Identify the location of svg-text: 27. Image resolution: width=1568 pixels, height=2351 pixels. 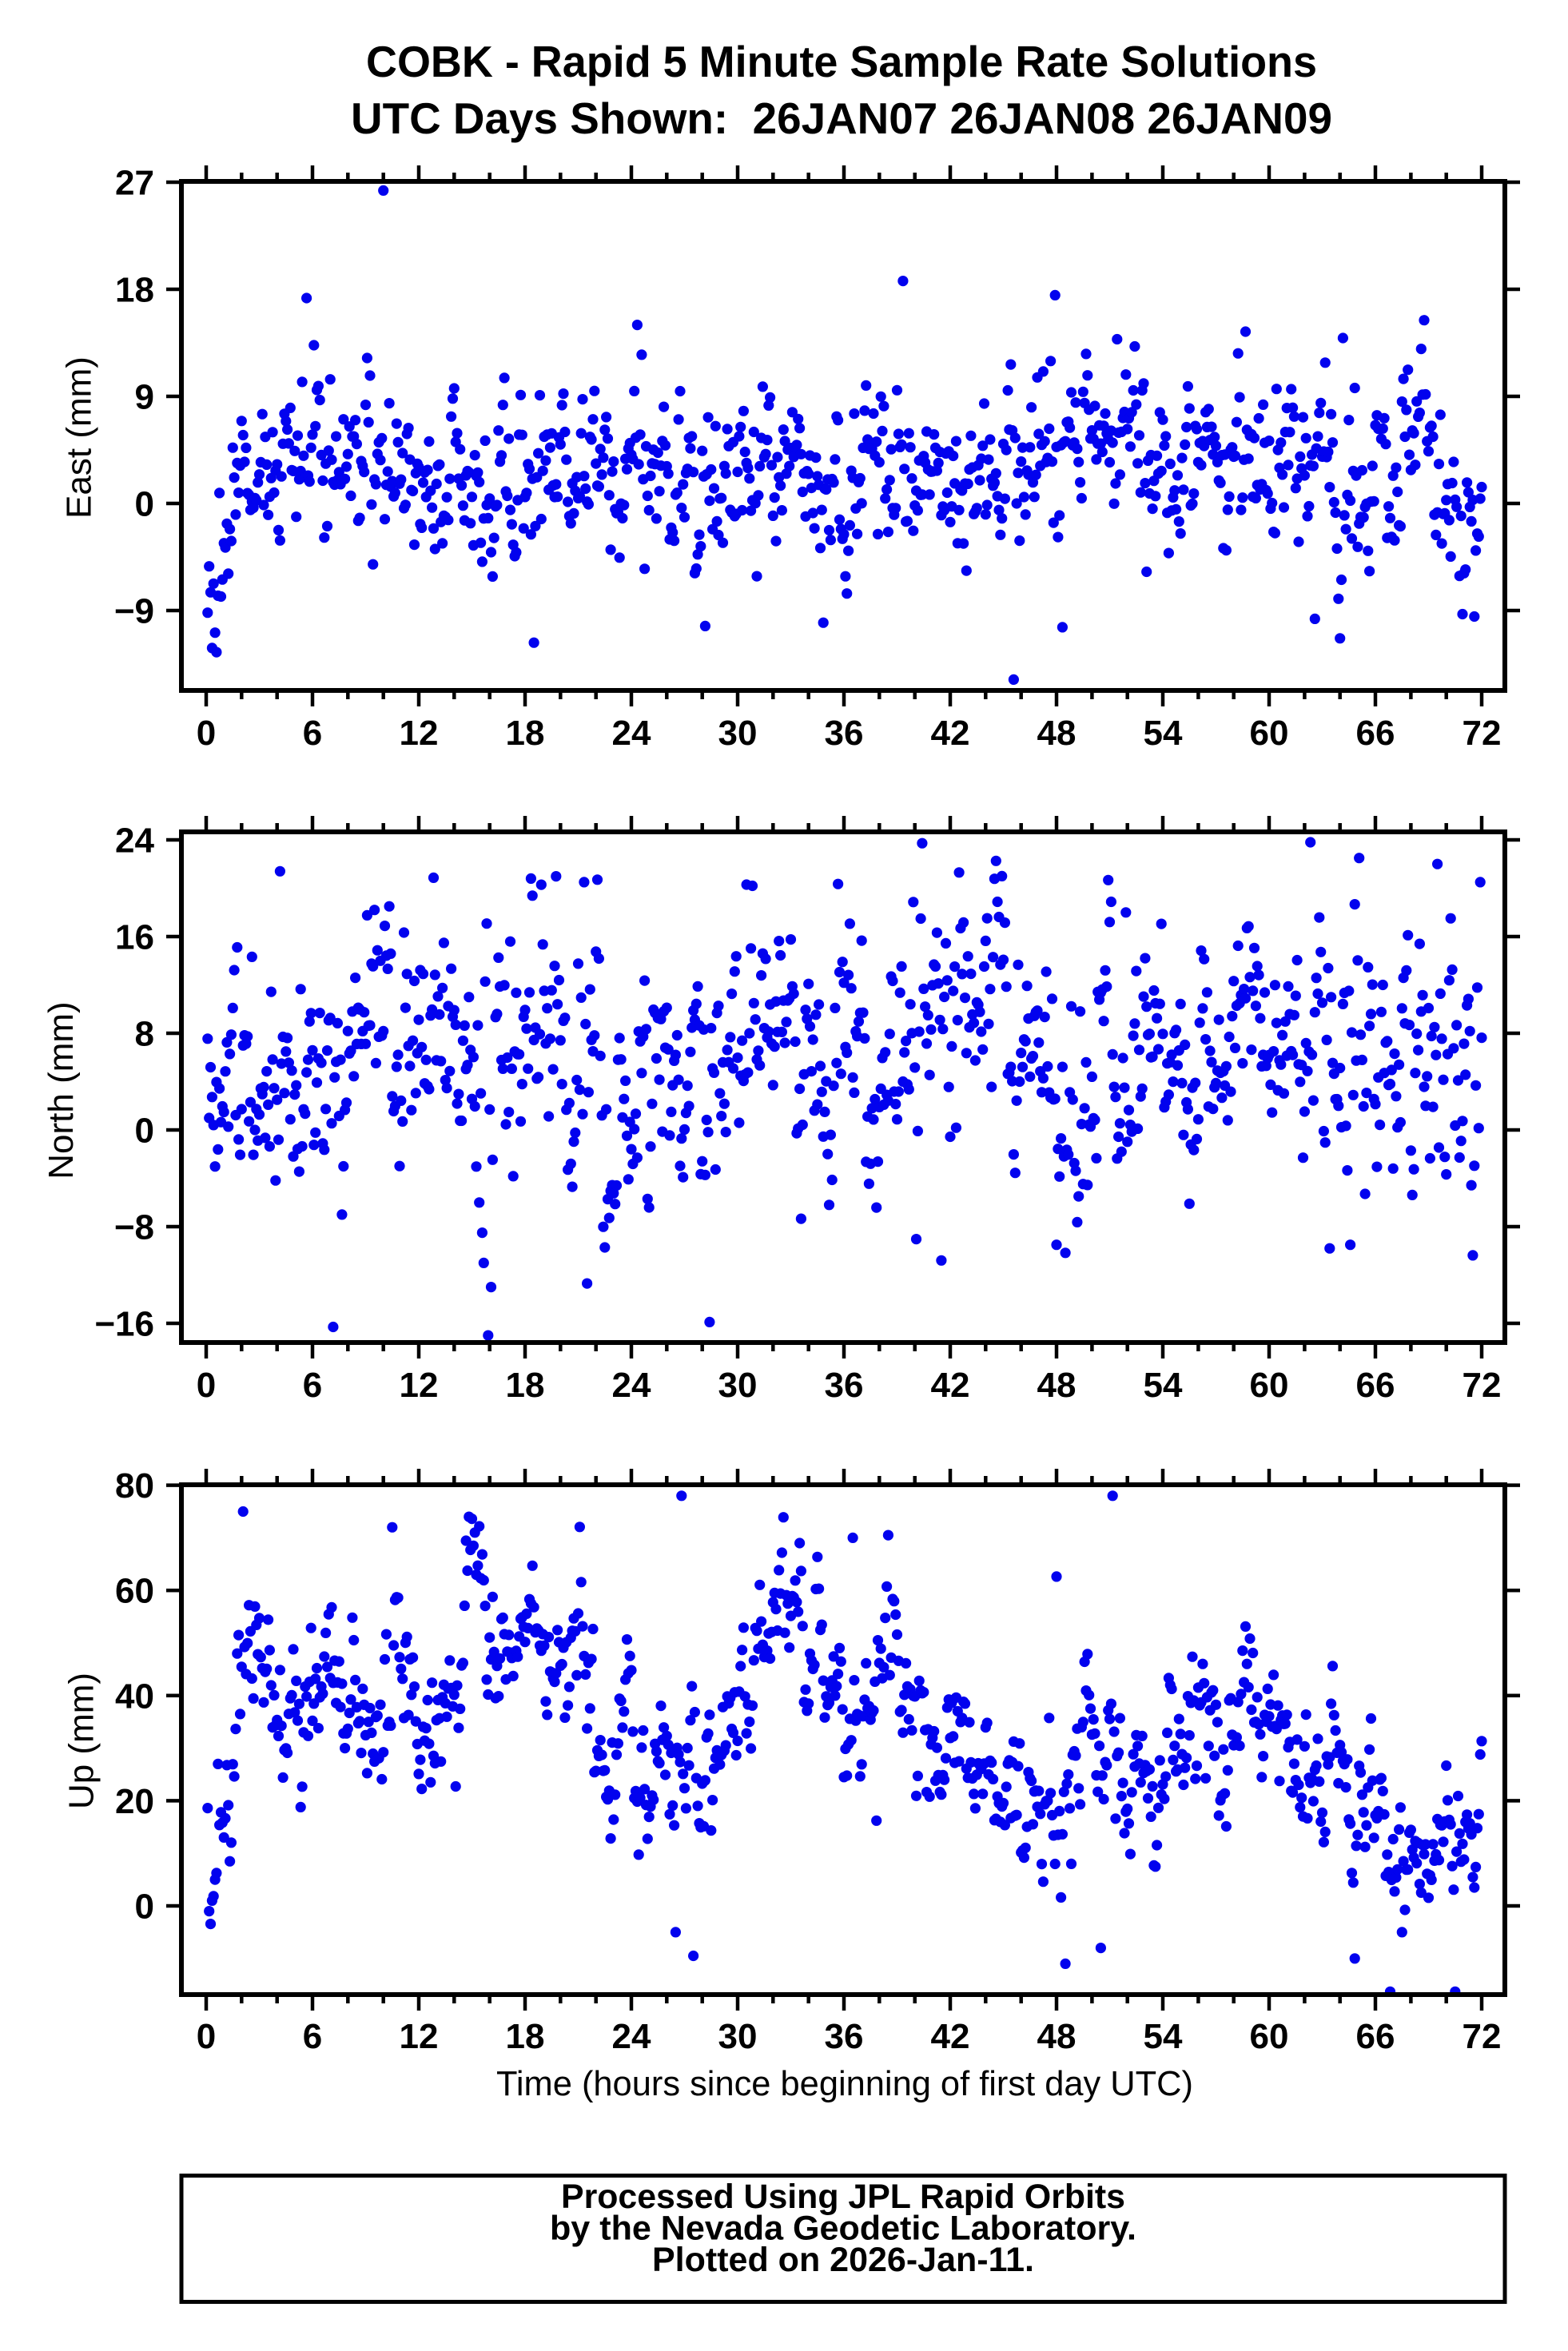
(134, 182).